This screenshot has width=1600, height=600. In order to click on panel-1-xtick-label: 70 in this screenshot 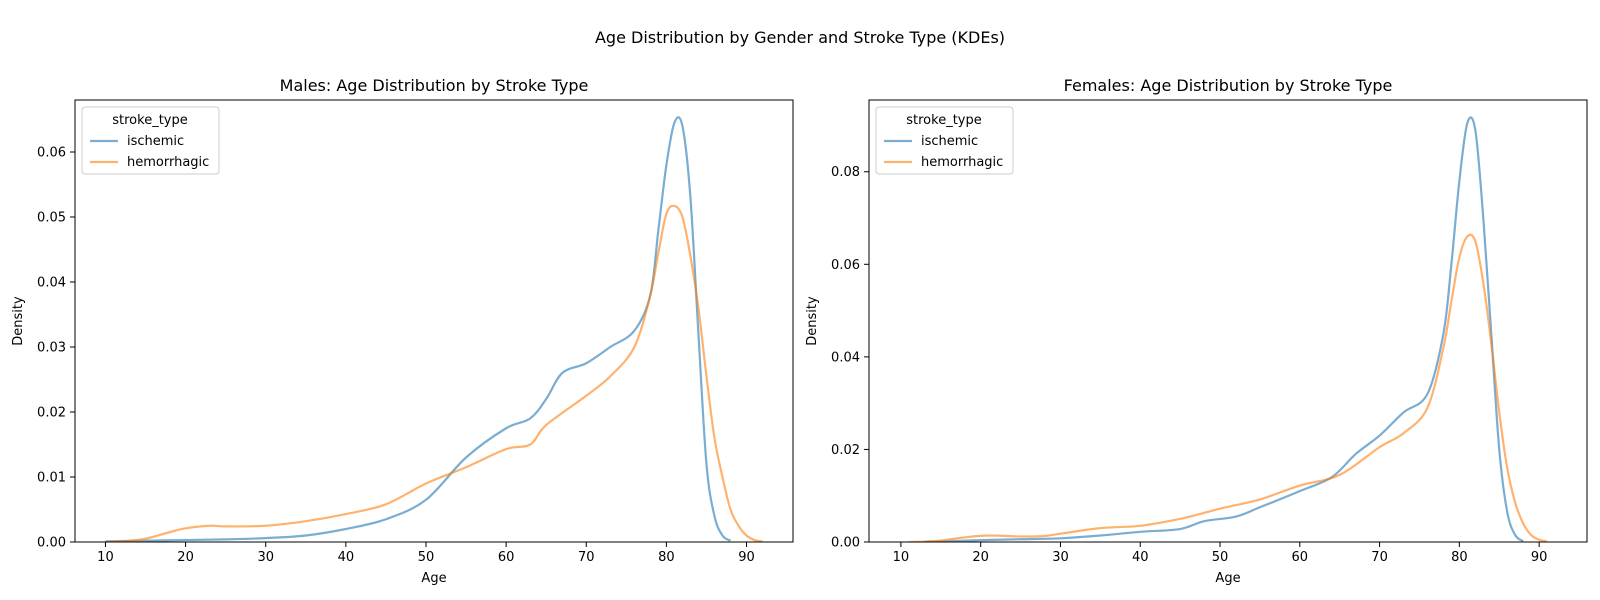, I will do `click(586, 557)`.